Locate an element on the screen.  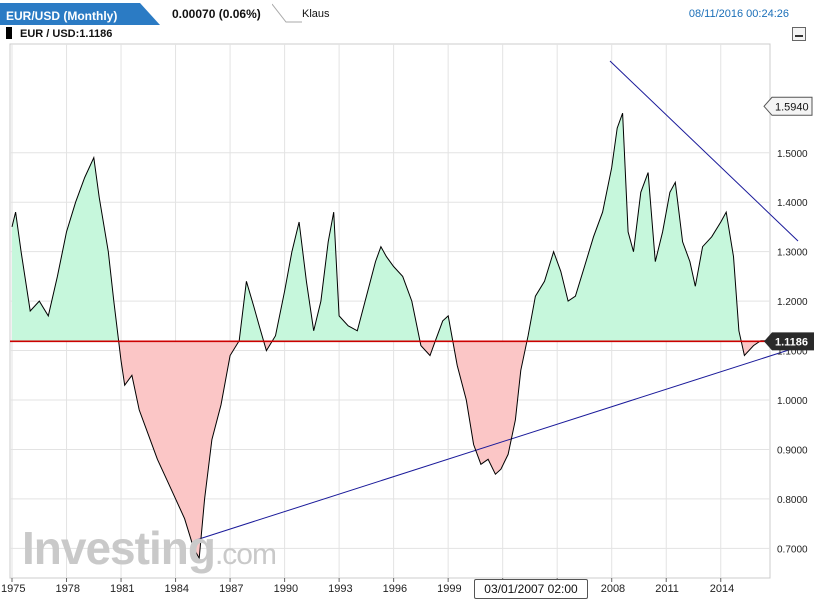
high-price-tag is located at coordinates (788, 106).